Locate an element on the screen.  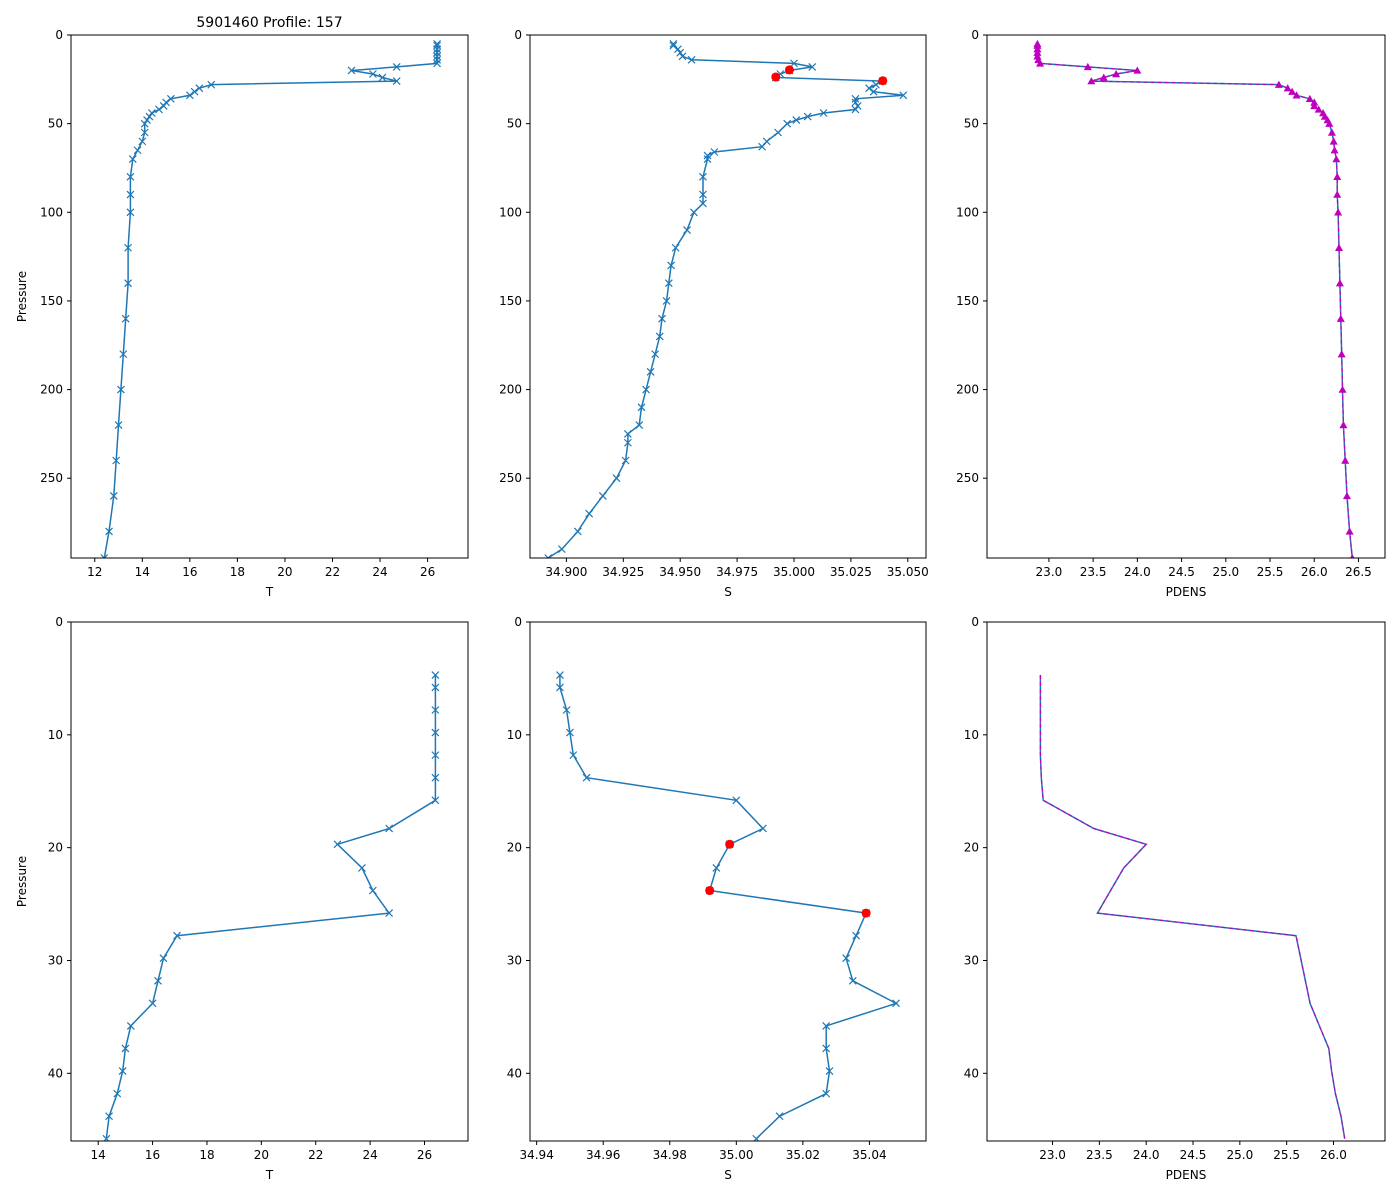
y-tick-label: 40 is located at coordinates (971, 1073).